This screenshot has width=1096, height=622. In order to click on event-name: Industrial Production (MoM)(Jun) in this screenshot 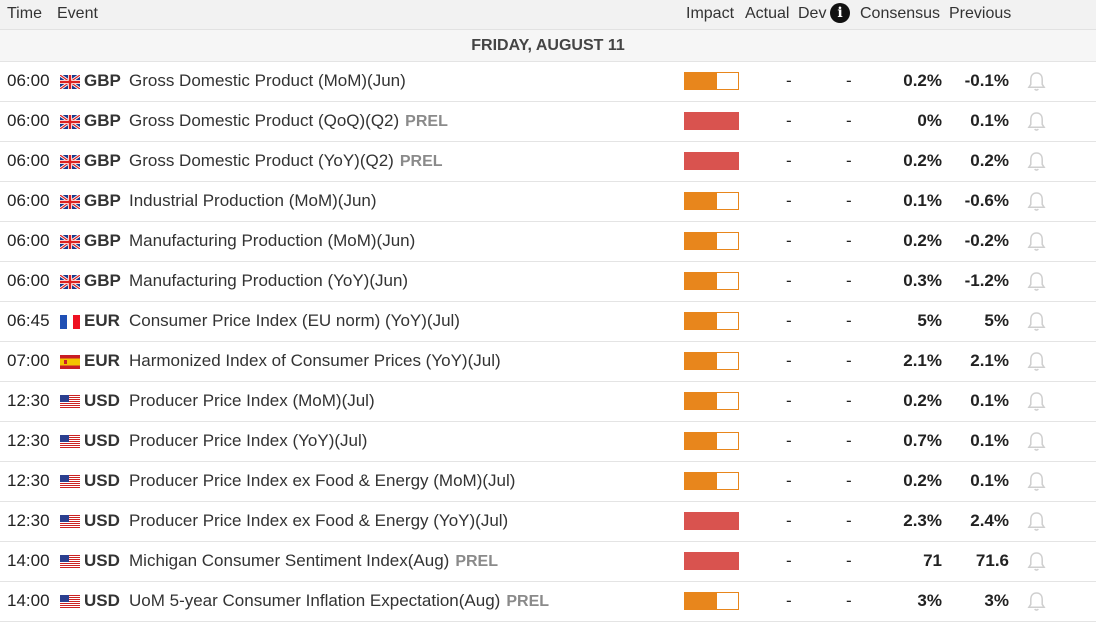, I will do `click(253, 201)`.